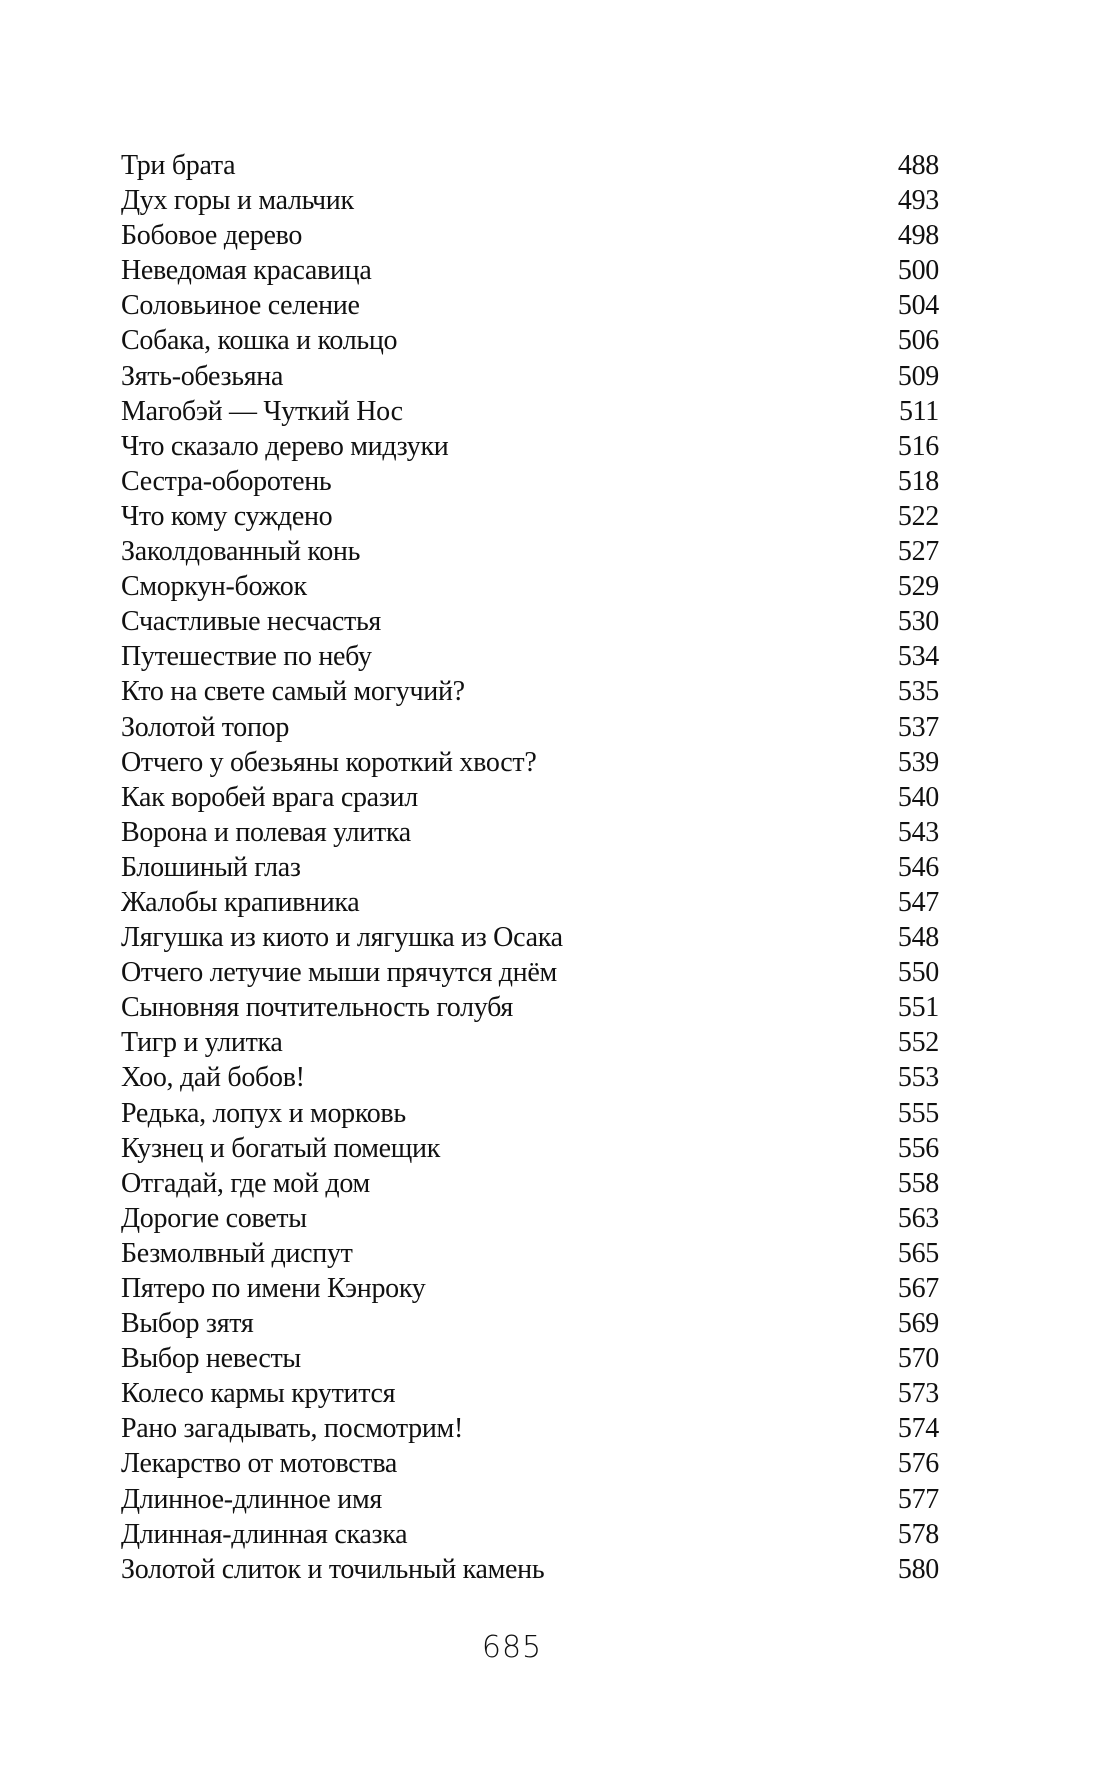  Describe the element at coordinates (530, 797) in the screenshot. I see `toc-entry: Как воробей врага сразил 540` at that location.